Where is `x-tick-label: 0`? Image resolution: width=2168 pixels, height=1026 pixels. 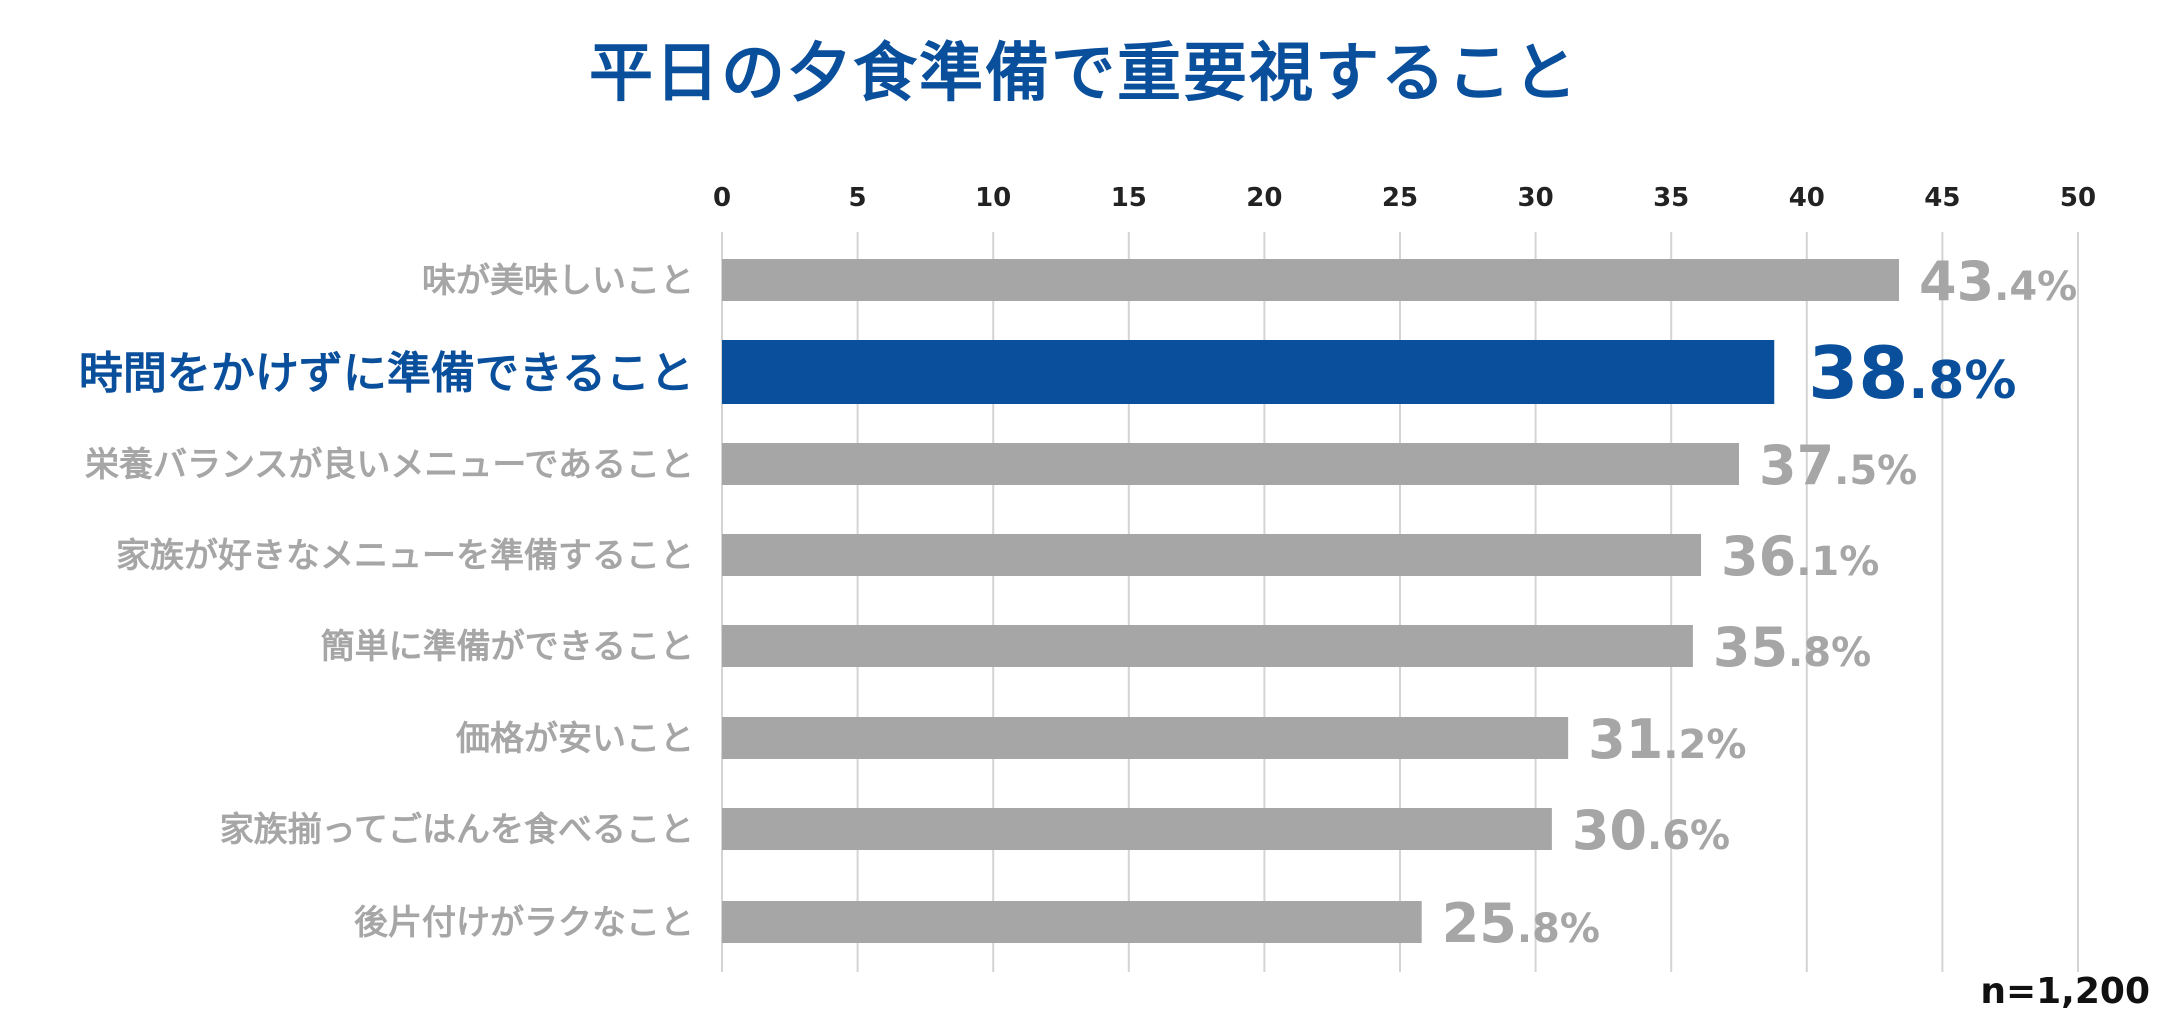 x-tick-label: 0 is located at coordinates (722, 198).